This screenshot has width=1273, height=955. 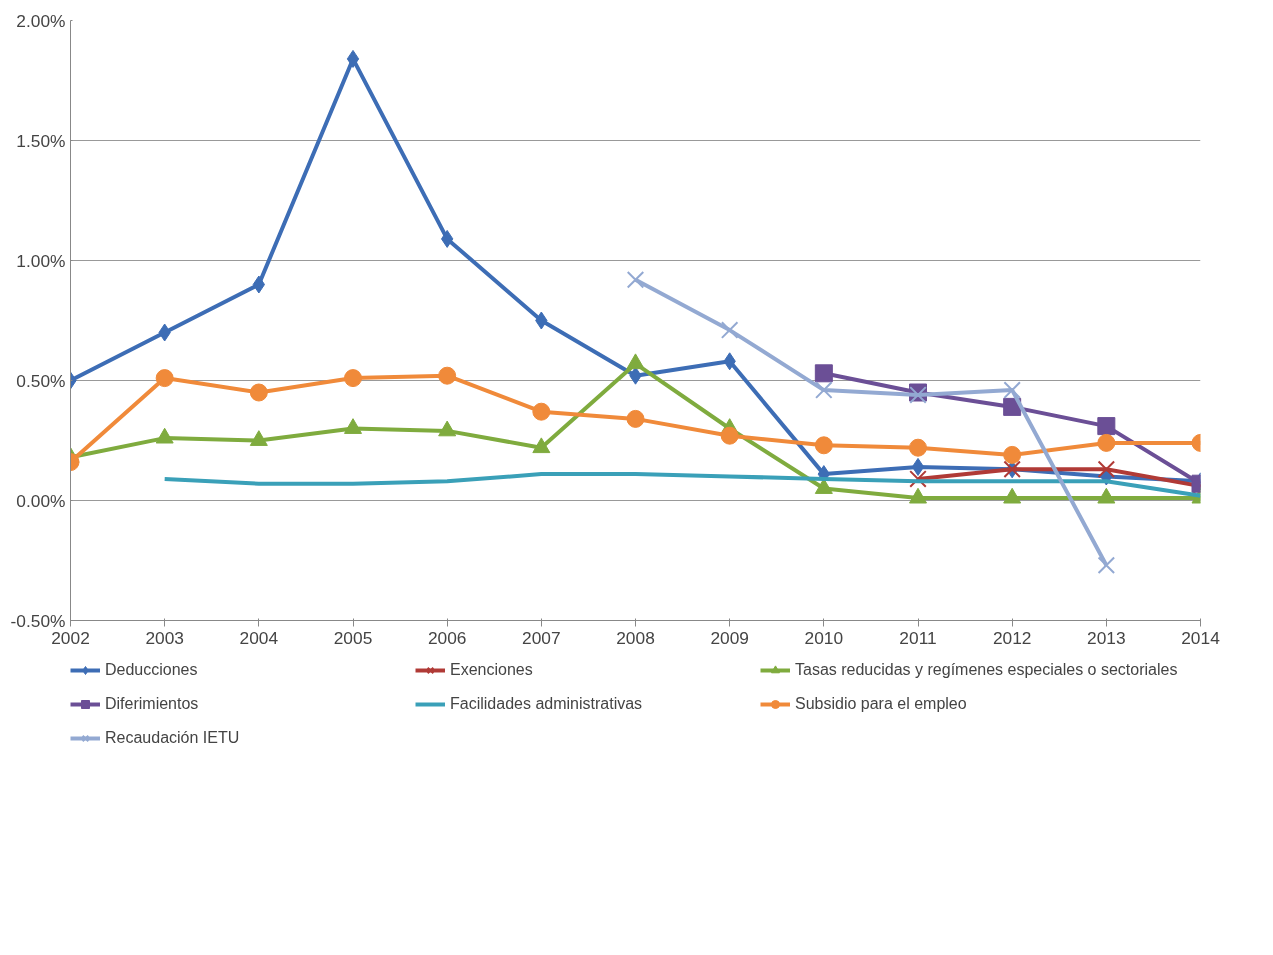 What do you see at coordinates (541, 637) in the screenshot?
I see `x-tick-label: 2007` at bounding box center [541, 637].